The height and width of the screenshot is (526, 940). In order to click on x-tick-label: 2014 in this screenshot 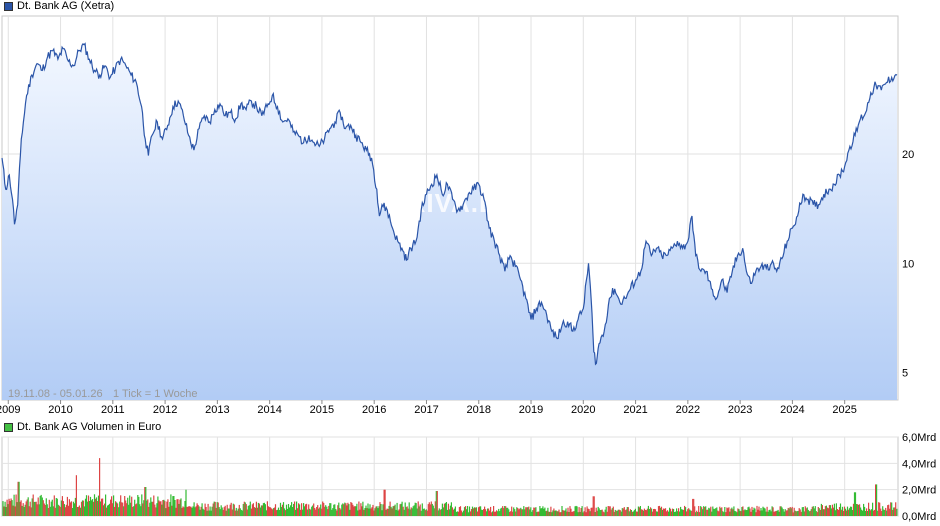, I will do `click(269, 410)`.